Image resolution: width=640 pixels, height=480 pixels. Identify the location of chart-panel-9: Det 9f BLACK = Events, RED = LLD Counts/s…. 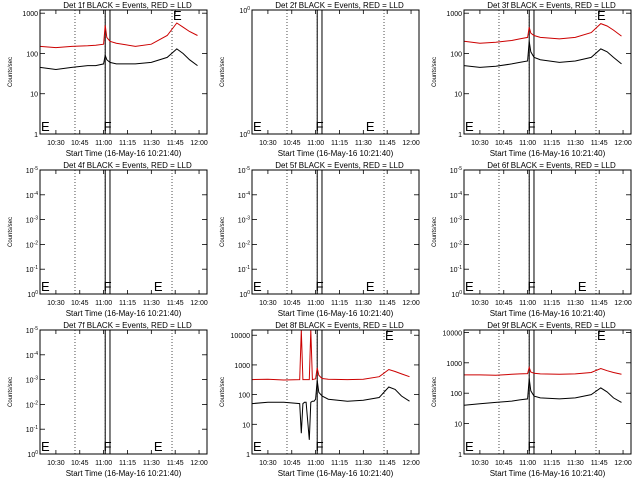
(532, 399).